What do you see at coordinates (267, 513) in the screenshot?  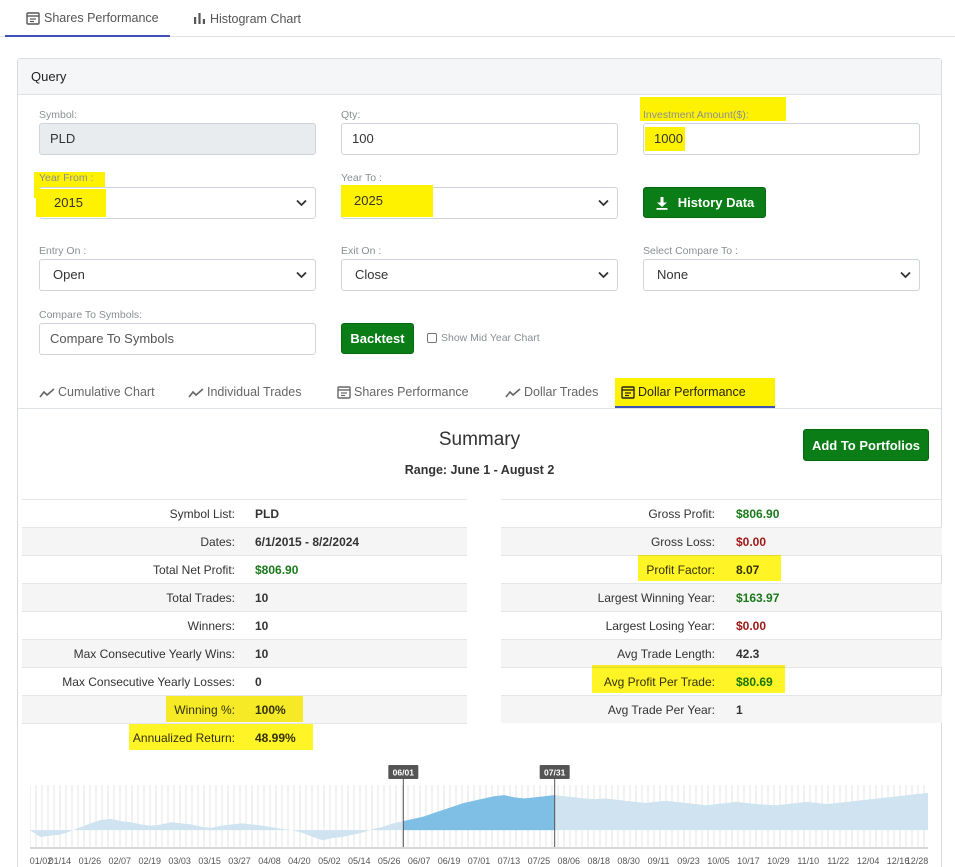 I see `summary-row-value: PLD` at bounding box center [267, 513].